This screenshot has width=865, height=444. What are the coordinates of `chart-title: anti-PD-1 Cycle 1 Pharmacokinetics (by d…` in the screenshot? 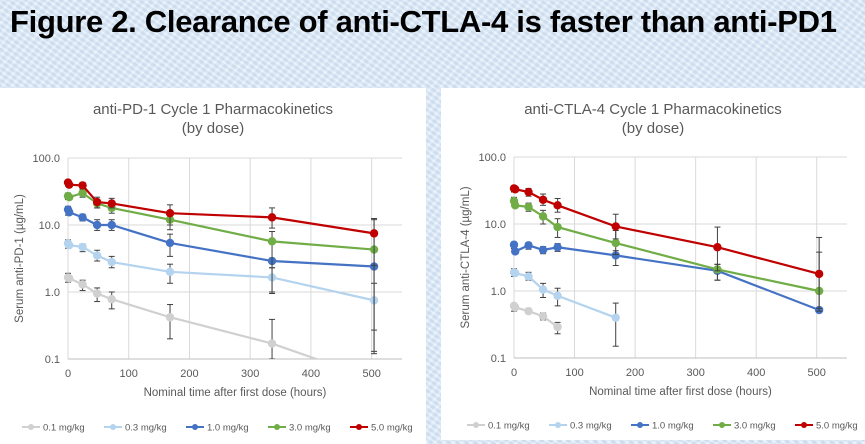 It's located at (213, 119).